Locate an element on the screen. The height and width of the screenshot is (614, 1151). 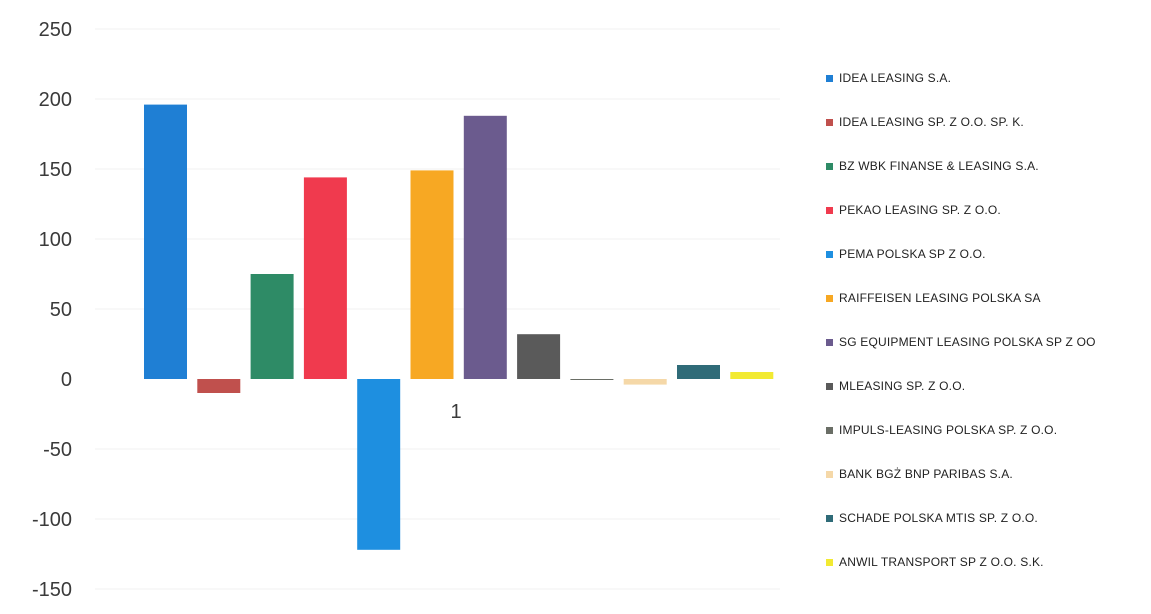
legend-item: BANK BGŻ BNP PARIBAS S.A. is located at coordinates (919, 474).